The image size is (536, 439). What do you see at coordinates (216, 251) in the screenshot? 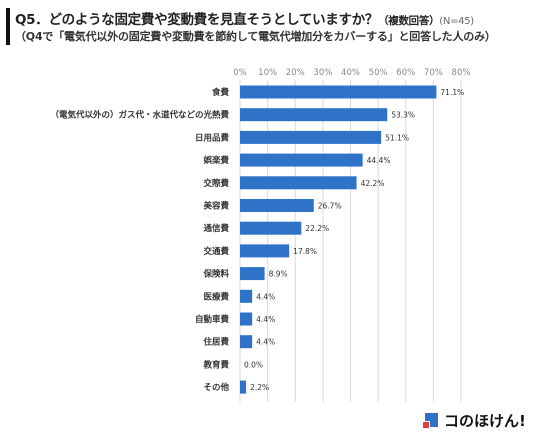
I see `category-label: 交通費` at bounding box center [216, 251].